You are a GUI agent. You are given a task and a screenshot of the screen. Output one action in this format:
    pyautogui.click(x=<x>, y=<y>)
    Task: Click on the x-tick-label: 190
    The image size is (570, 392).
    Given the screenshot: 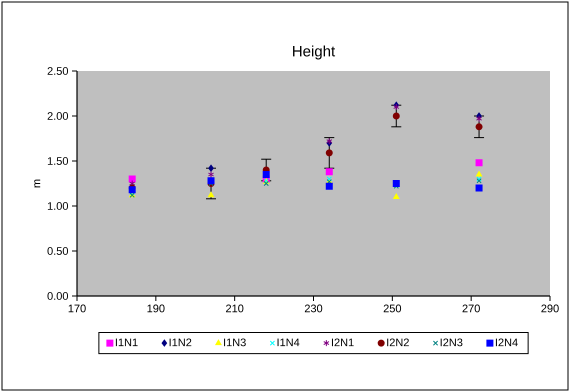 What is the action you would take?
    pyautogui.click(x=156, y=308)
    